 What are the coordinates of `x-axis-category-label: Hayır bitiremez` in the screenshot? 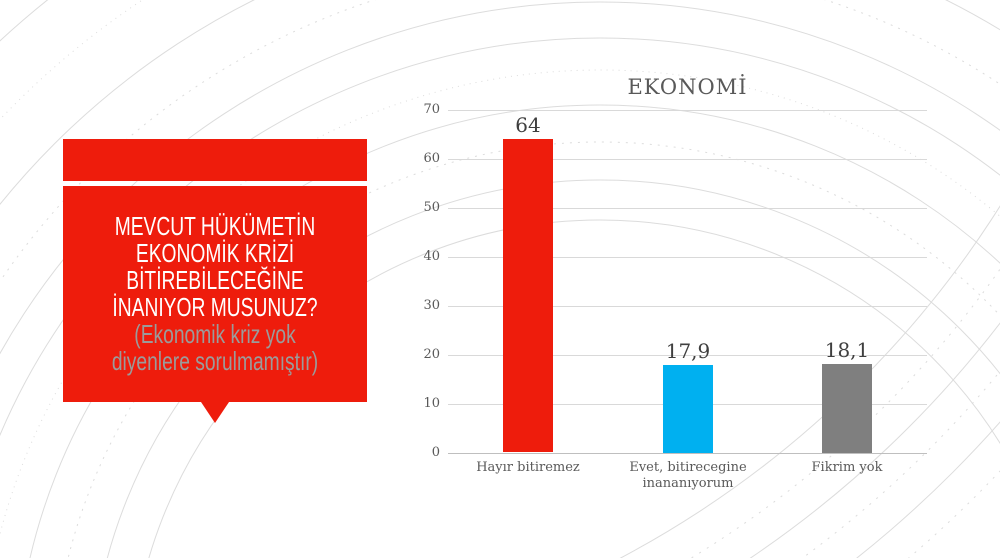 It's located at (528, 467).